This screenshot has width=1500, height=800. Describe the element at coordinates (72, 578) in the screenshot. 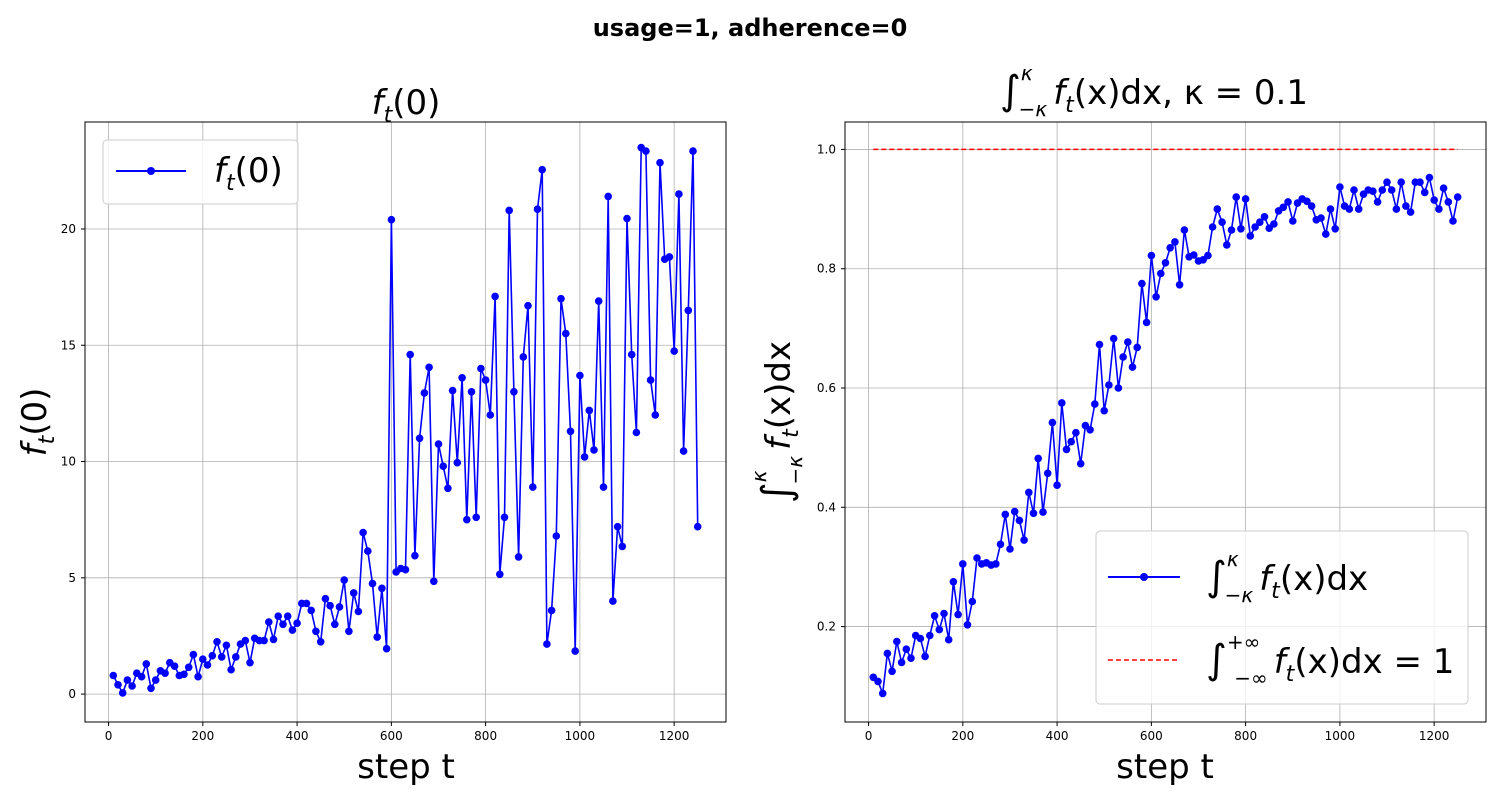

I see `left-y-tick-label: 5` at that location.